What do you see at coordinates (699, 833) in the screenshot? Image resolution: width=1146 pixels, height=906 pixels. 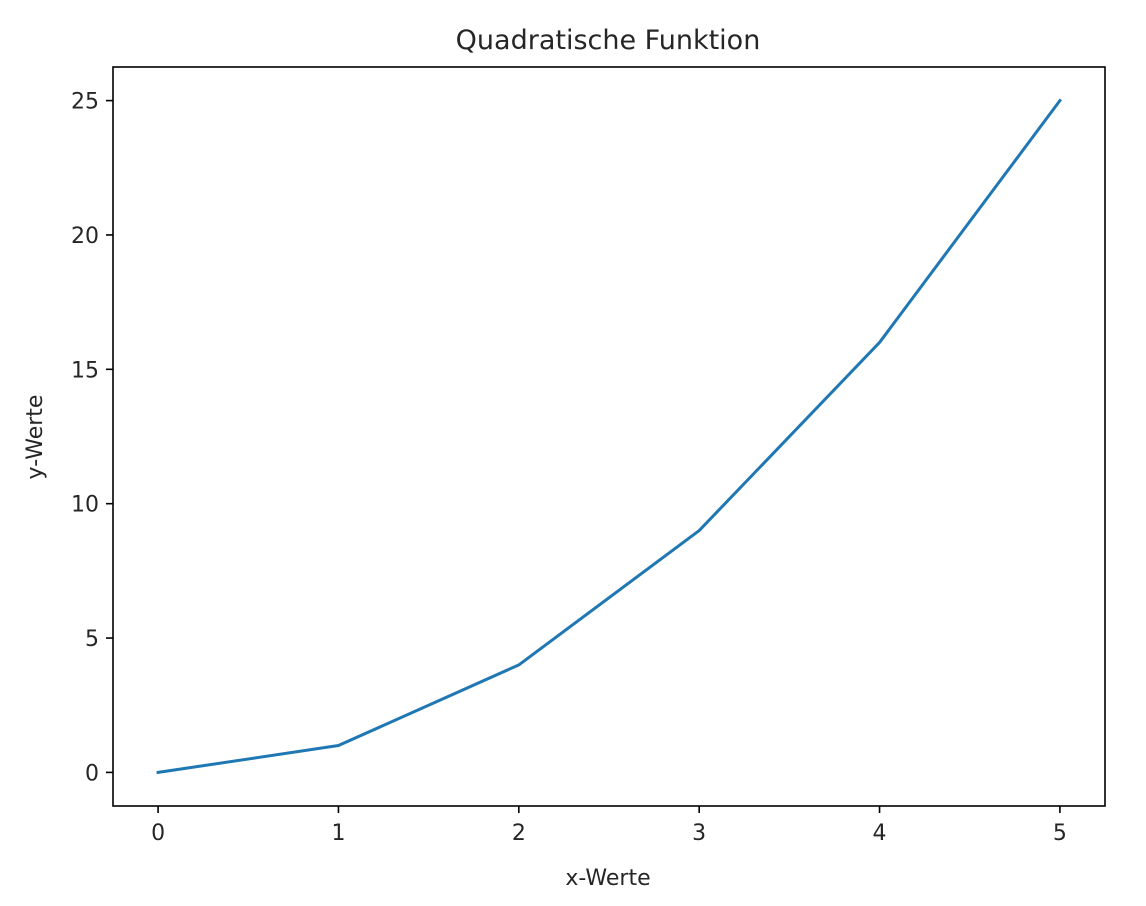 I see `x-tick-label: 3` at bounding box center [699, 833].